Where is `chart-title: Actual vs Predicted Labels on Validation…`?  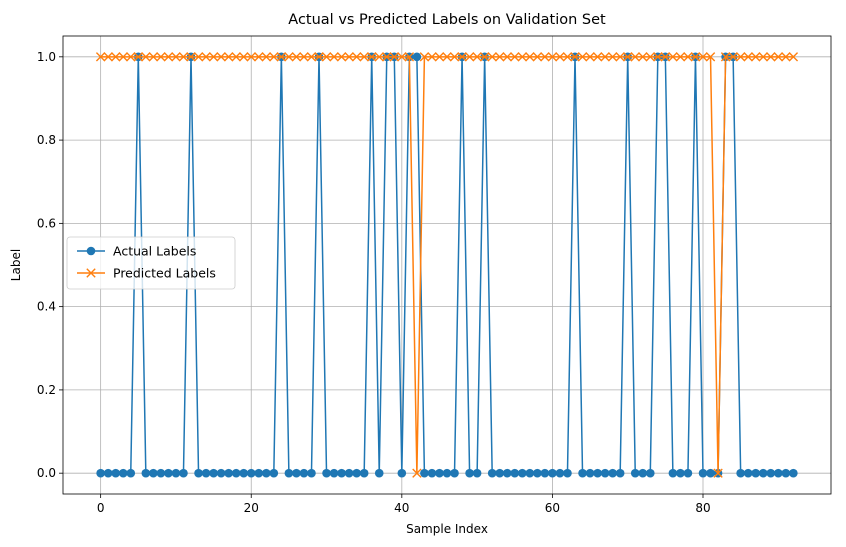 chart-title: Actual vs Predicted Labels on Validation… is located at coordinates (447, 20).